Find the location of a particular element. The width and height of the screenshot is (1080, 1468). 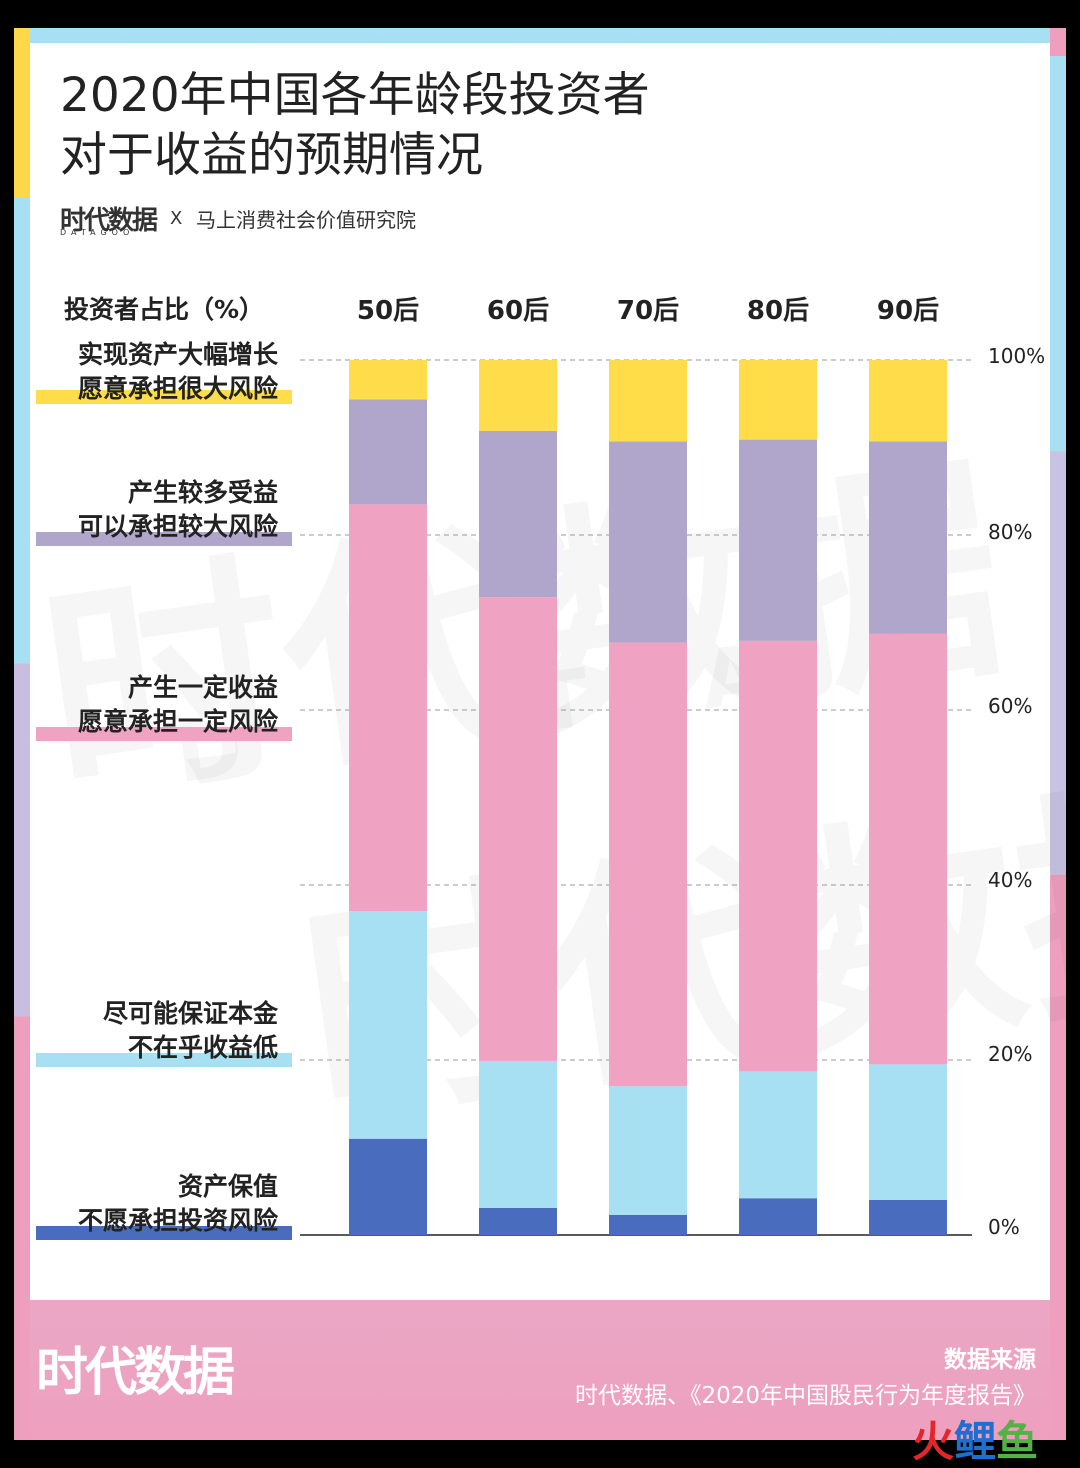

legend-text-line: 产生一定收益 is located at coordinates (202, 687).